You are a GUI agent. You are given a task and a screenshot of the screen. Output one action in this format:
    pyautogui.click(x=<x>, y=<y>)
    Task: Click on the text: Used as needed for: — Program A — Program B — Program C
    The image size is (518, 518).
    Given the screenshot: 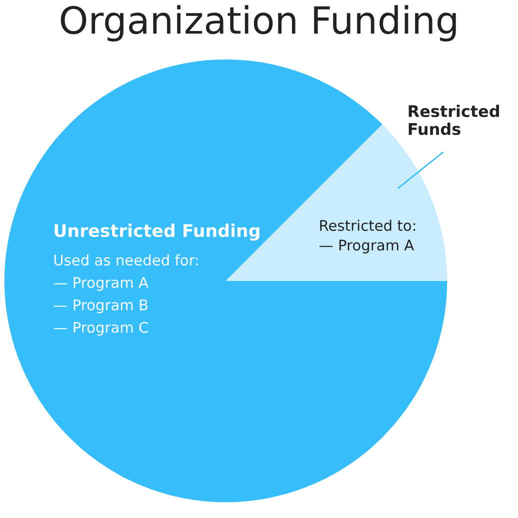 What is the action you would take?
    pyautogui.click(x=126, y=295)
    